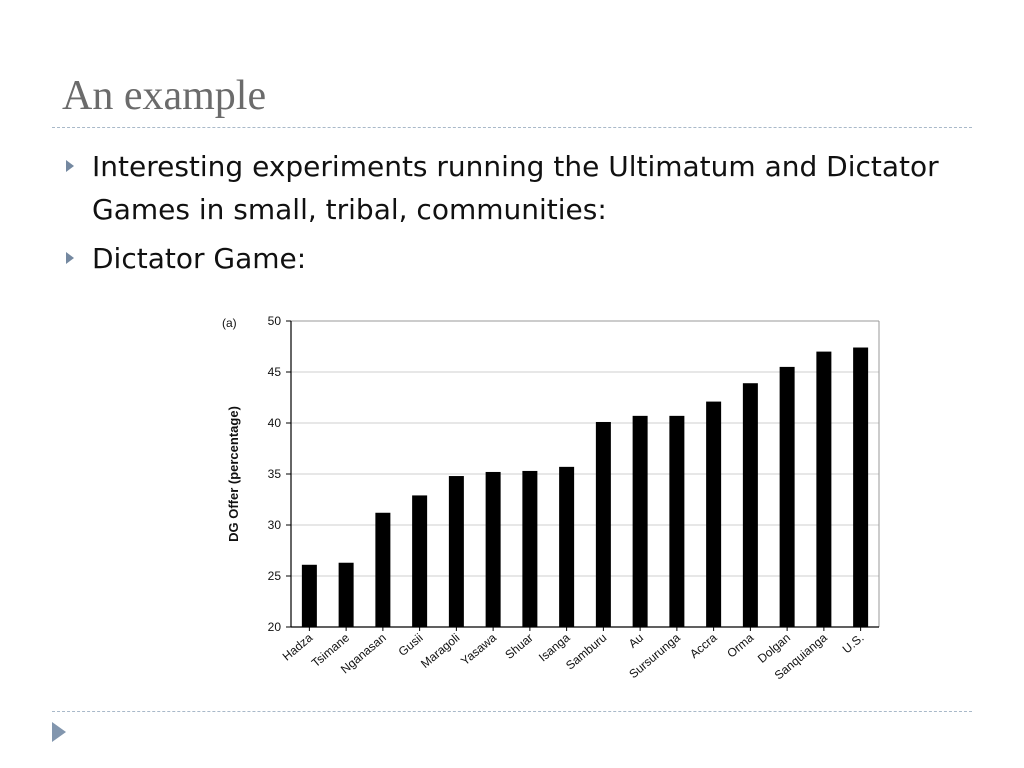 Image resolution: width=1024 pixels, height=768 pixels. Describe the element at coordinates (740, 645) in the screenshot. I see `x-tick-label: Orma` at that location.